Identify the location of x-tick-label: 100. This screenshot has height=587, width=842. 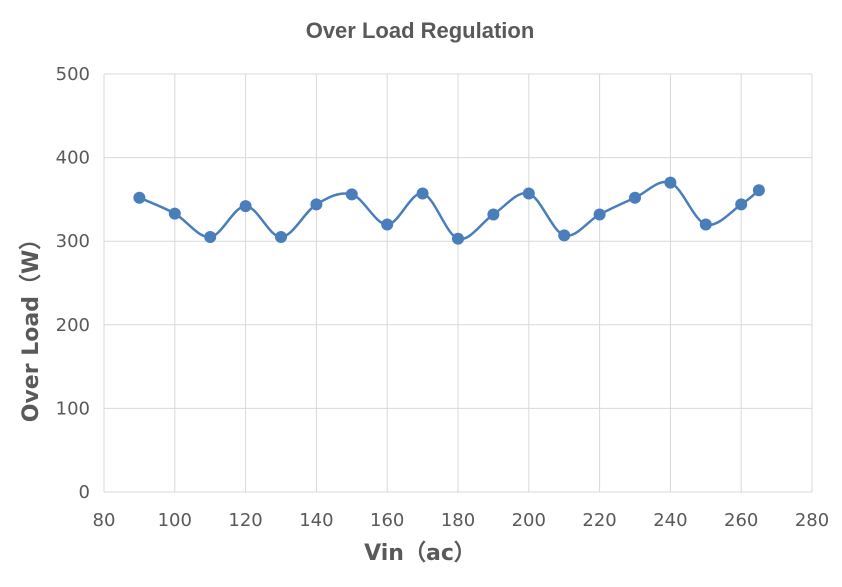
(175, 520).